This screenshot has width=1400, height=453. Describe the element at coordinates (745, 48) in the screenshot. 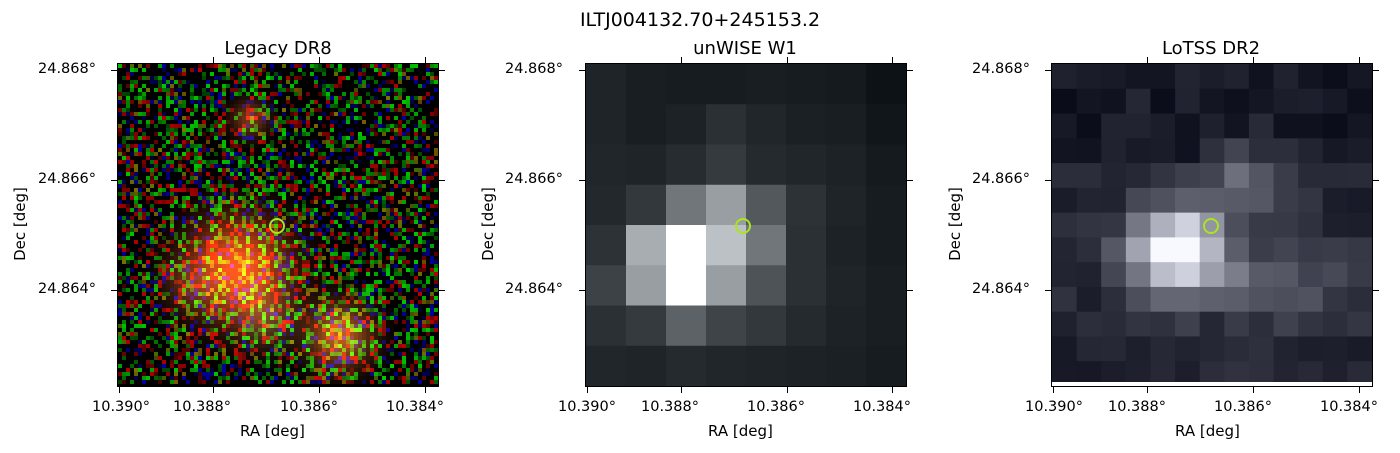

I see `panel-title: unWISE W1` at that location.